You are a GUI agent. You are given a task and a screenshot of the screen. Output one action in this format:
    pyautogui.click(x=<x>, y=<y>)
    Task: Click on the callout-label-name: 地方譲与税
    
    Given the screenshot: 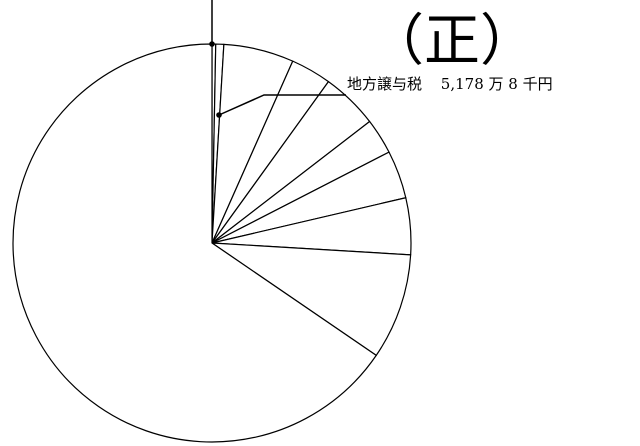 What is the action you would take?
    pyautogui.click(x=384, y=84)
    